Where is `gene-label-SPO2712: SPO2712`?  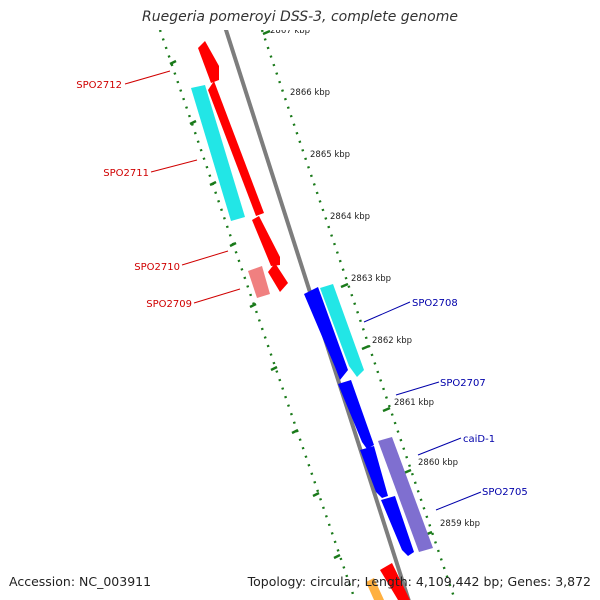
gene-label-SPO2712: SPO2712 is located at coordinates (99, 85).